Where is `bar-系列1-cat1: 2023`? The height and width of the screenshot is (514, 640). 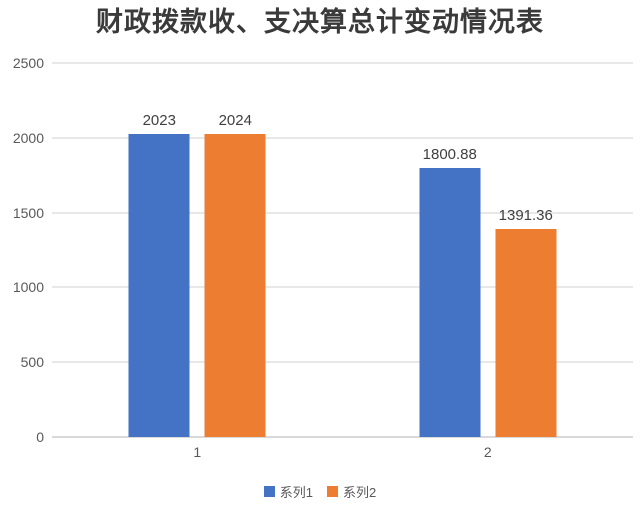 bar-系列1-cat1: 2023 is located at coordinates (159, 274).